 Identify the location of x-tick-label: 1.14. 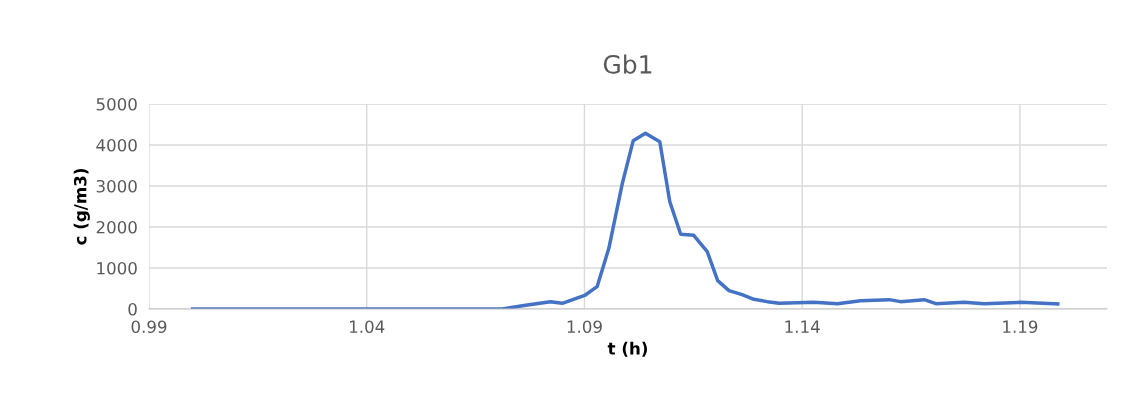
(802, 326).